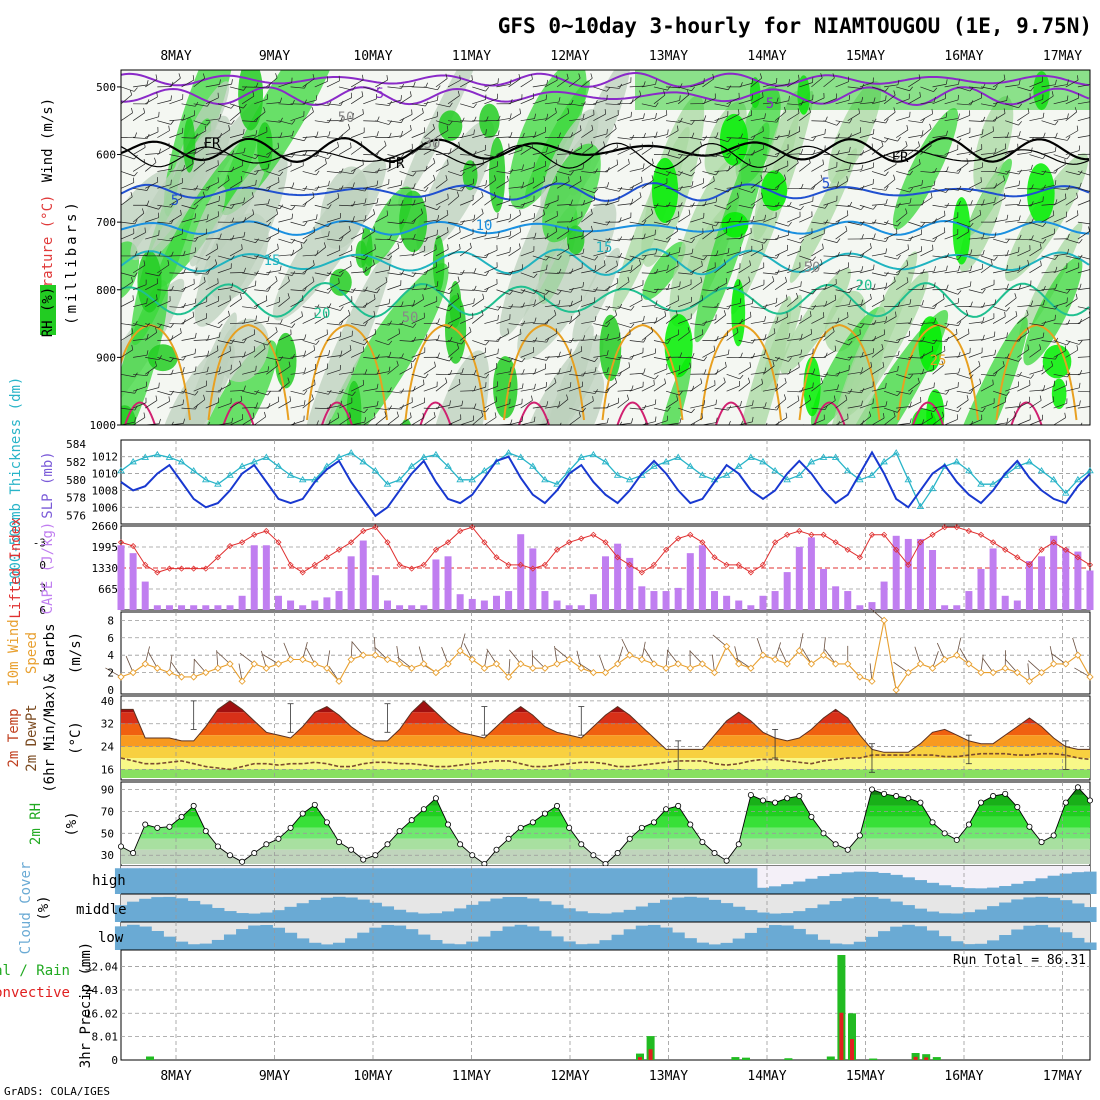  Describe the element at coordinates (48, 484) in the screenshot. I see `slp-label: SLP (mb)` at that location.